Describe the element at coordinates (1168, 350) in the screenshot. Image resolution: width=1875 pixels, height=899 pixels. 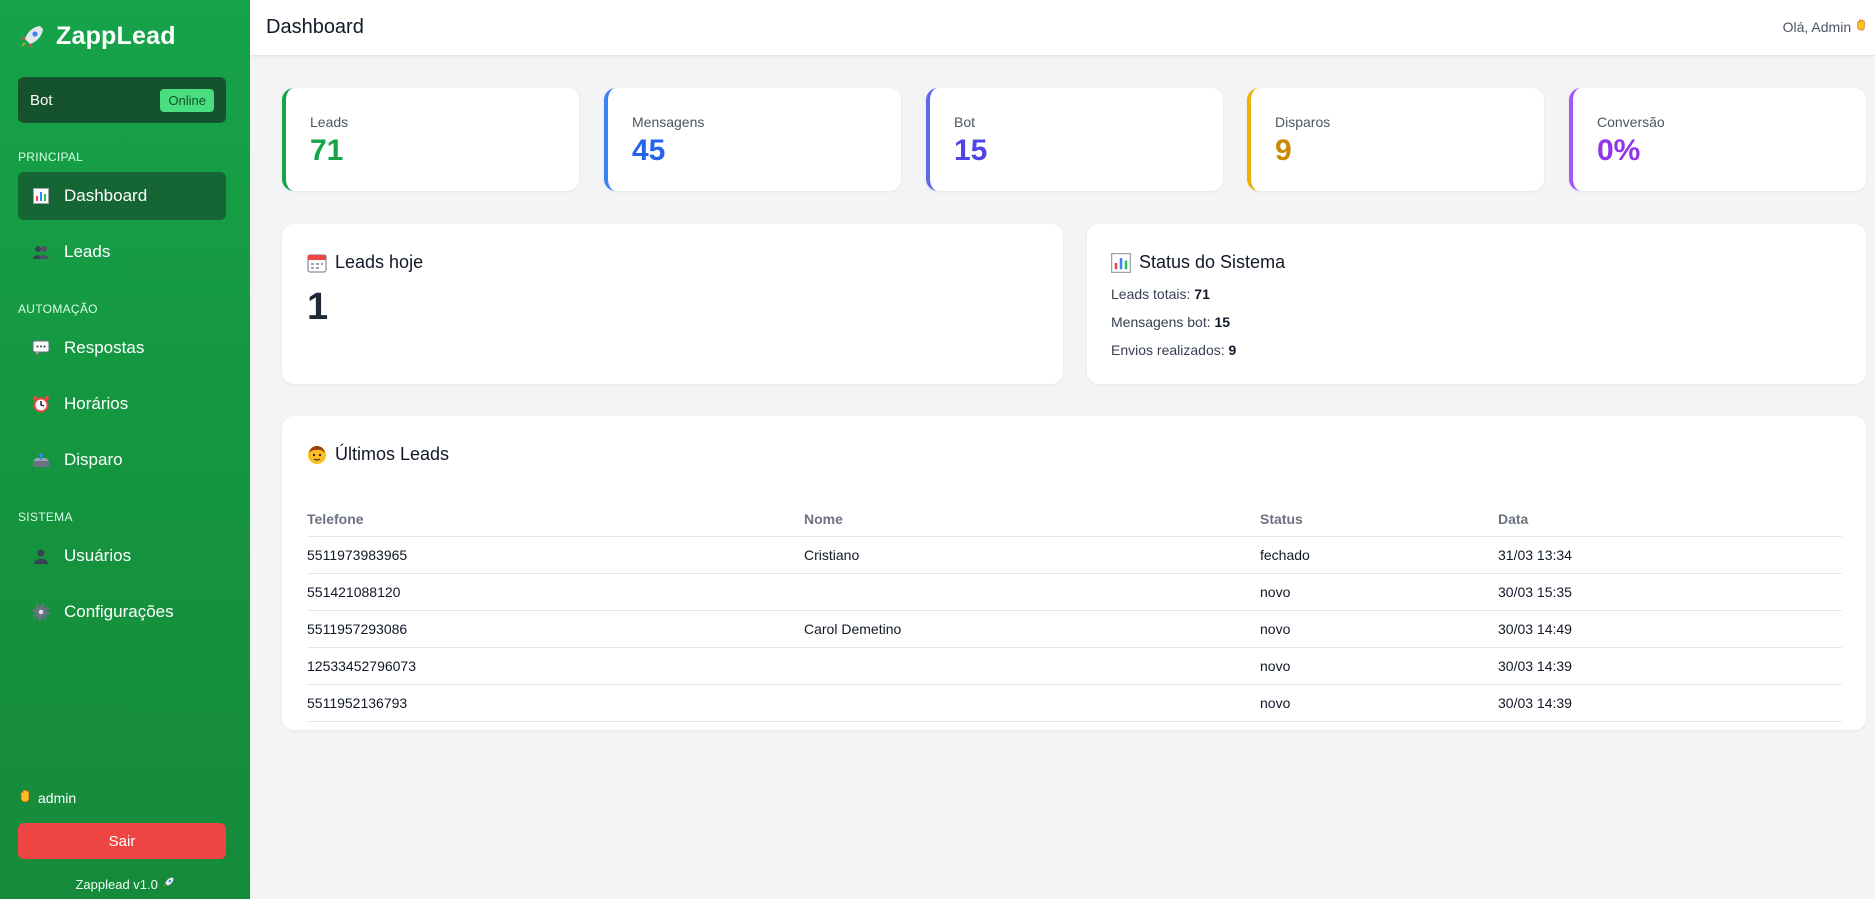
I see `status-line-label: Envios realizados:` at that location.